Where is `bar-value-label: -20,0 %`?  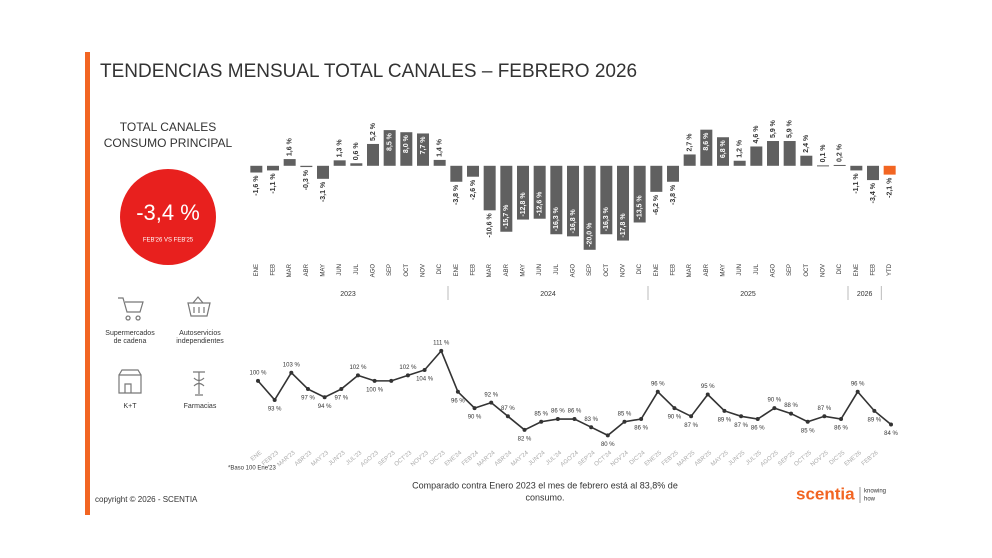 bar-value-label: -20,0 % is located at coordinates (590, 234).